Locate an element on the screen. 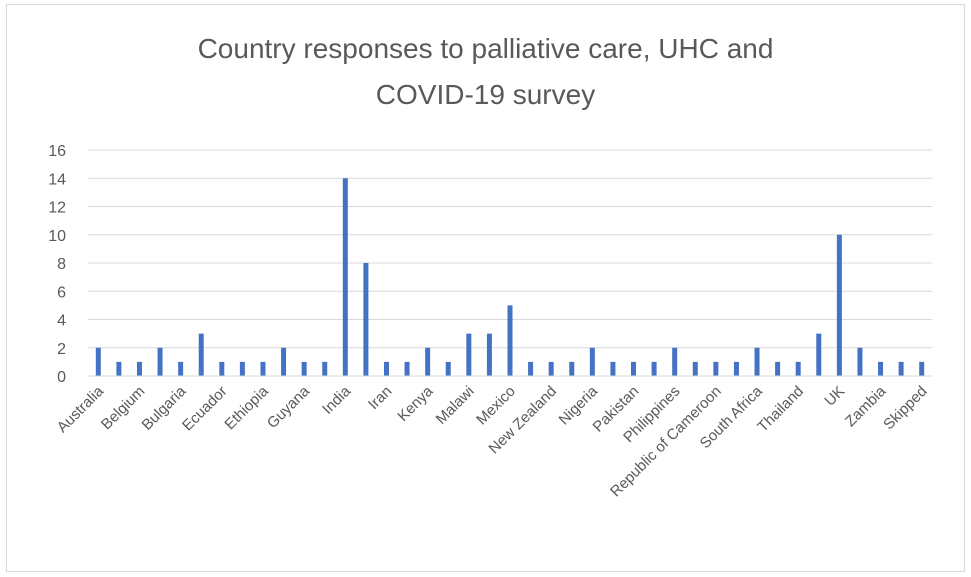 The image size is (971, 577). x-tick-label: Kenya is located at coordinates (415, 403).